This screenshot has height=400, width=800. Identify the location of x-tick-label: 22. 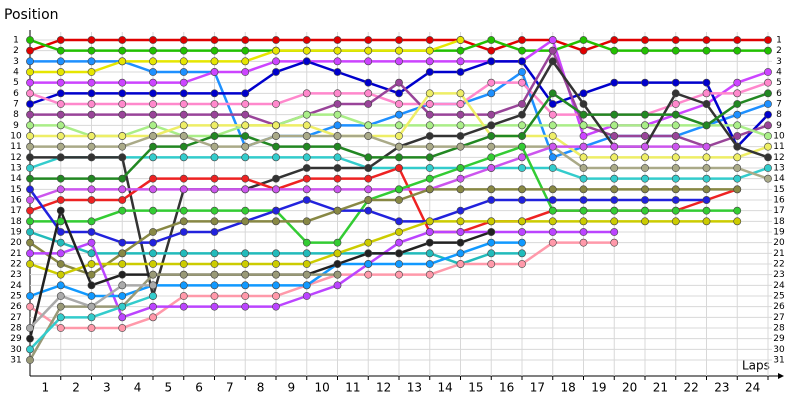
(690, 388).